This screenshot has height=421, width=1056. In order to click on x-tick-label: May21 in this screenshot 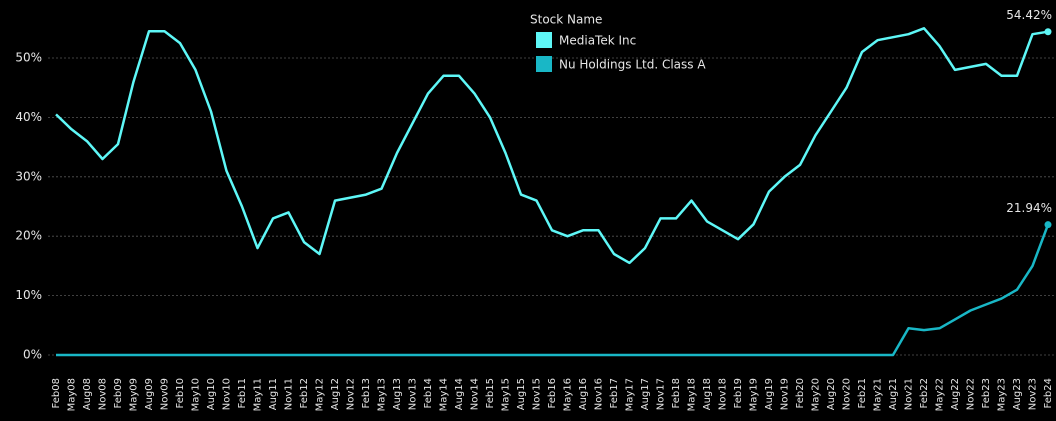, I will do `click(878, 394)`.